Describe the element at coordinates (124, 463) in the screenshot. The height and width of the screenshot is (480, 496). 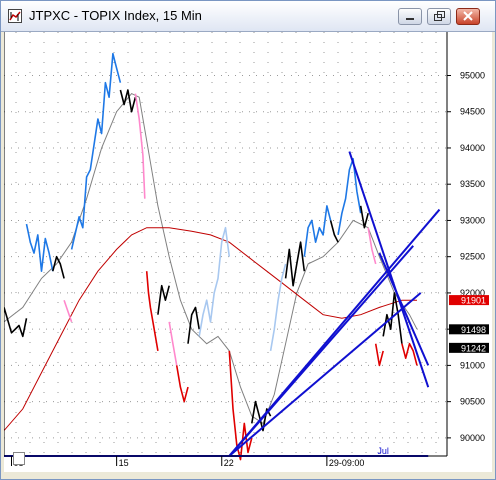
I see `x-tick-label: 15` at that location.